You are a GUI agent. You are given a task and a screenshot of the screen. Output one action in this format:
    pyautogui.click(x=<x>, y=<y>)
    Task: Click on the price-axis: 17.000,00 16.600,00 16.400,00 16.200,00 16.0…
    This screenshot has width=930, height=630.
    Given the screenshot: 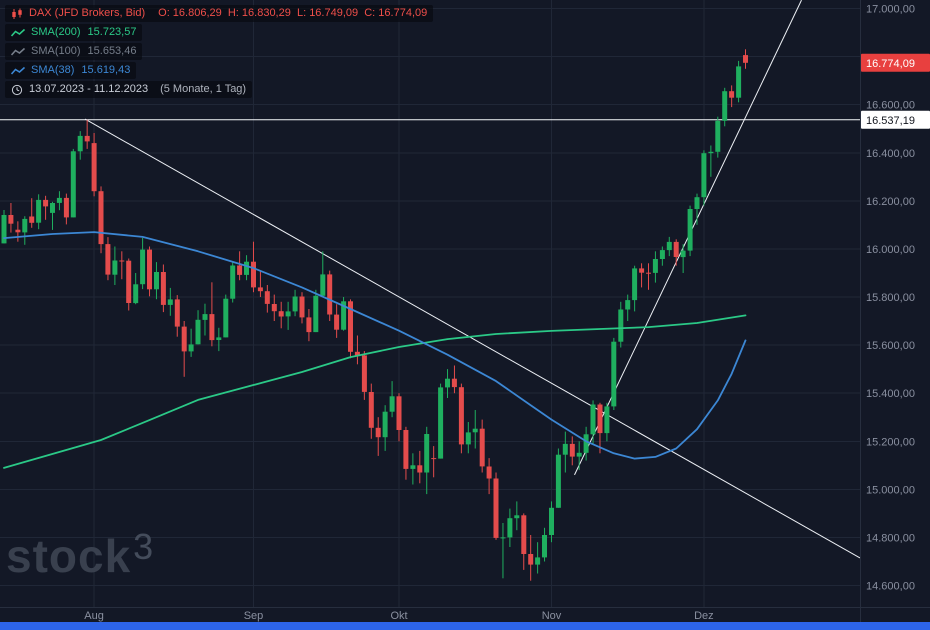 What is the action you would take?
    pyautogui.click(x=890, y=298)
    